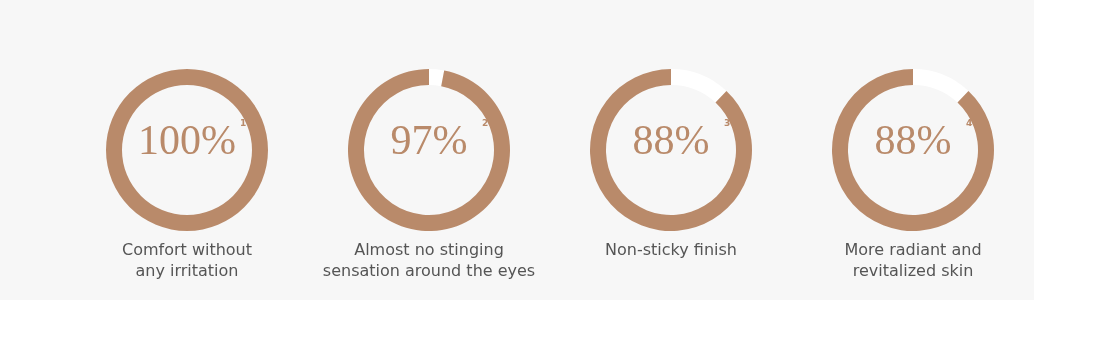 The height and width of the screenshot is (342, 1100). I want to click on text: 3, so click(727, 123).